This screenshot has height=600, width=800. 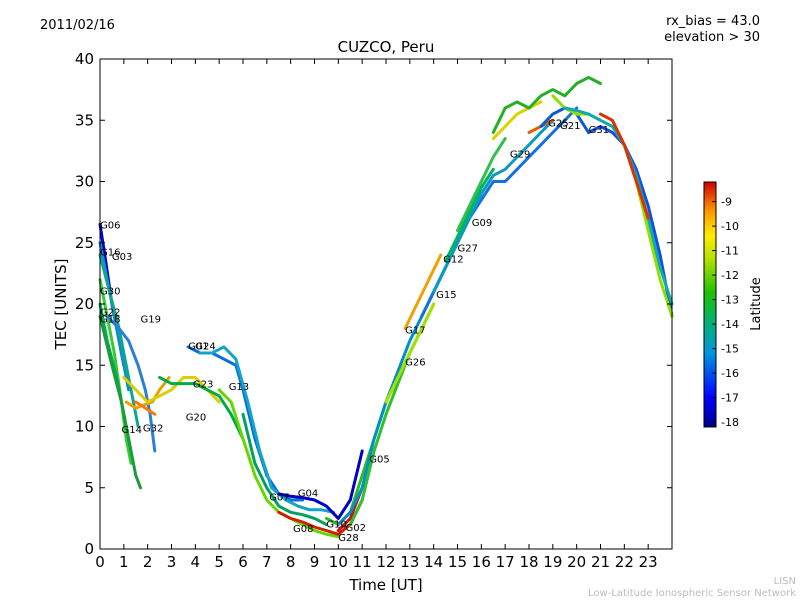 I want to click on series-line-g23, so click(x=201, y=408).